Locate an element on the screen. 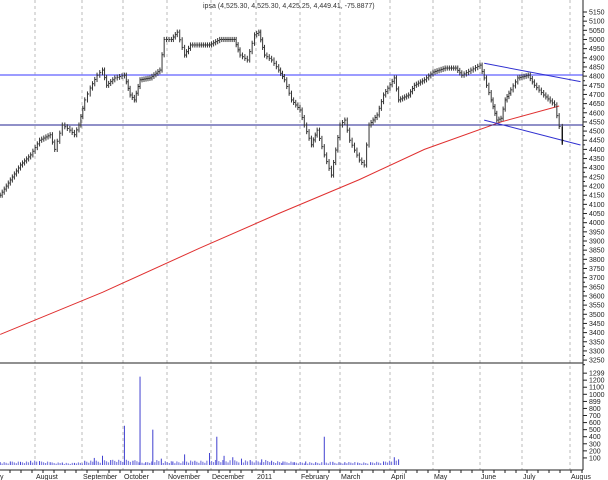 This screenshot has height=480, width=608. volume-tick-label: 500 is located at coordinates (595, 430).